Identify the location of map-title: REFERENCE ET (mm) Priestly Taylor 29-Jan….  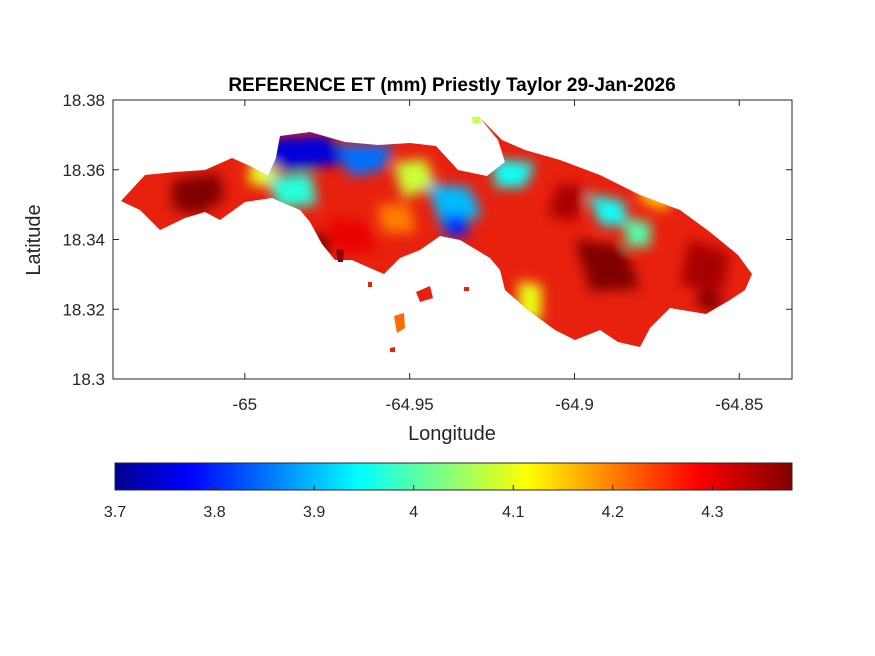
(451, 85).